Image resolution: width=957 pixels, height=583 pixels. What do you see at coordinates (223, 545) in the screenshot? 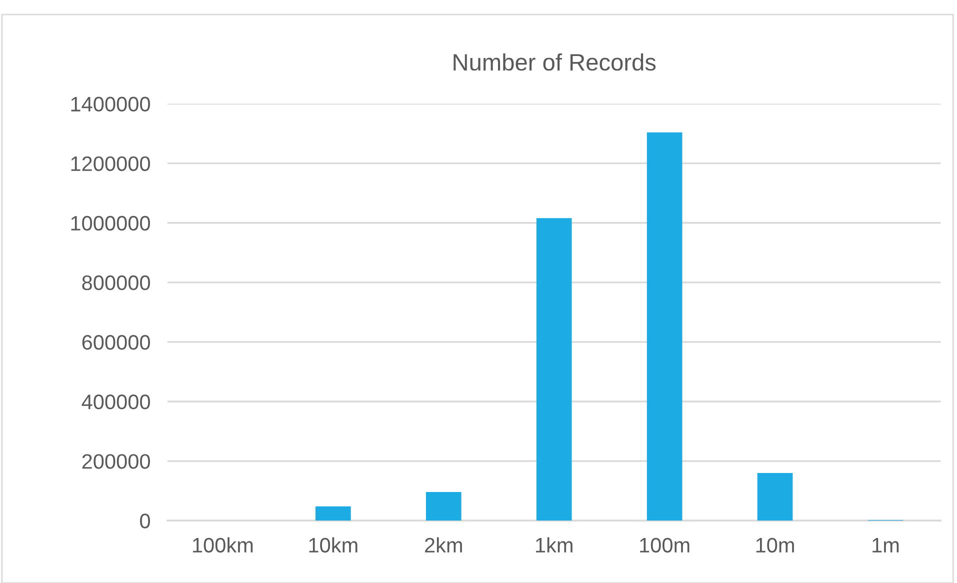
I see `x-tick-label: 100km` at bounding box center [223, 545].